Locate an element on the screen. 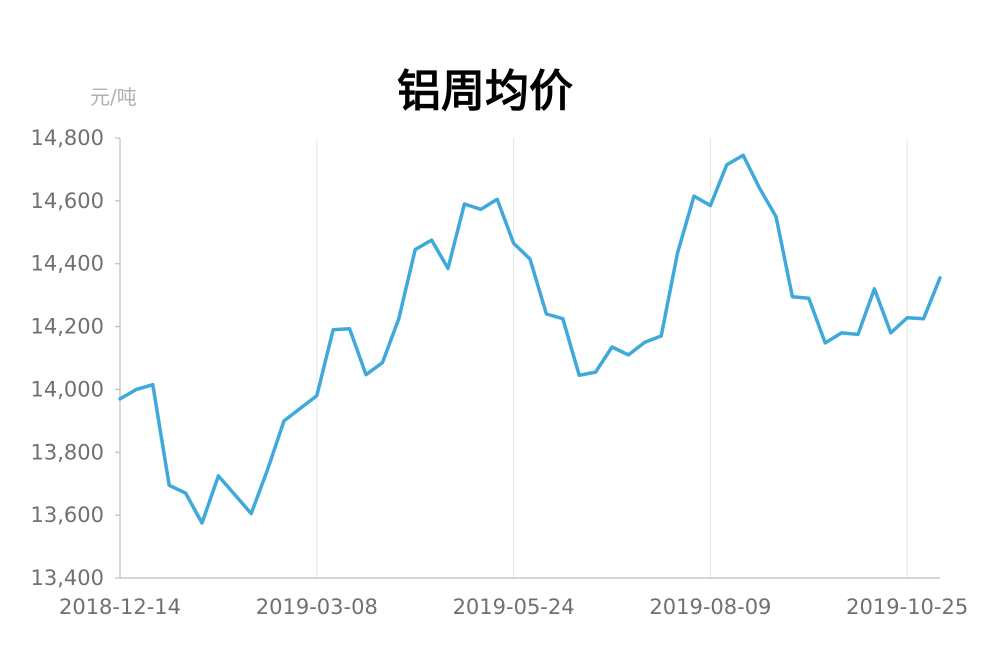 This screenshot has width=1000, height=660. y-tick-label: 14,000 is located at coordinates (67, 389).